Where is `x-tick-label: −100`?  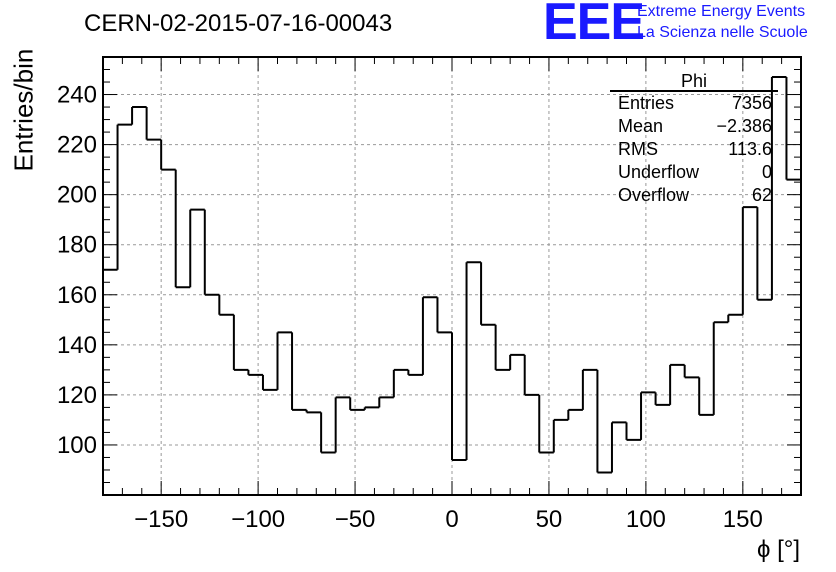 x-tick-label: −100 is located at coordinates (258, 519).